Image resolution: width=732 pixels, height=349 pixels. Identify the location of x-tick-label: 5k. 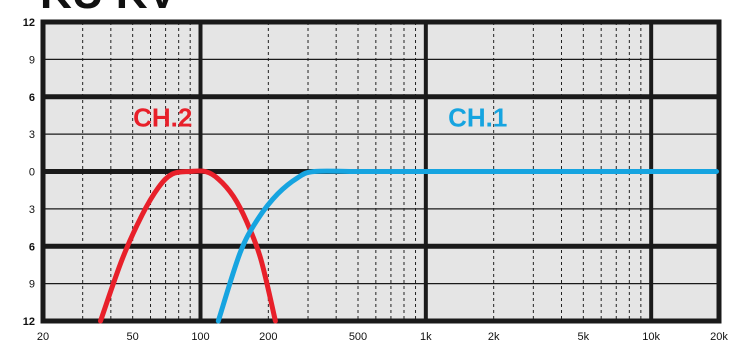
(584, 337).